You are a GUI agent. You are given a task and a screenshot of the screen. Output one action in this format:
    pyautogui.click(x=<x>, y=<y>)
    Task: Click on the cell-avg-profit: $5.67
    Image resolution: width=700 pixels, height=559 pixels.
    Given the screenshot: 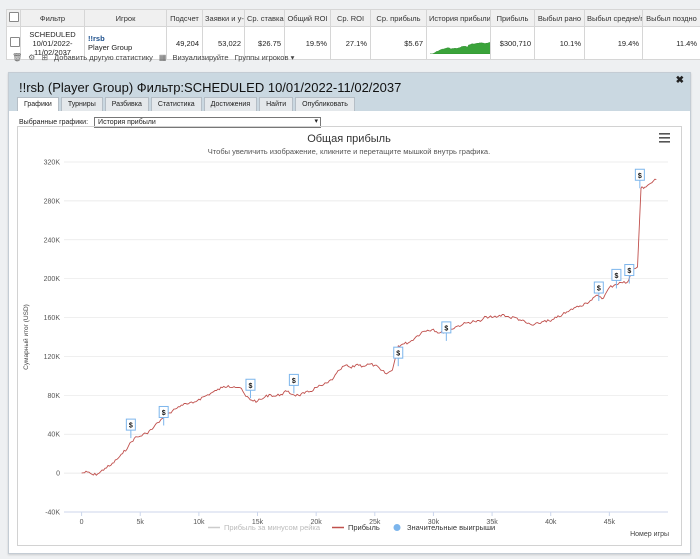 What is the action you would take?
    pyautogui.click(x=398, y=43)
    